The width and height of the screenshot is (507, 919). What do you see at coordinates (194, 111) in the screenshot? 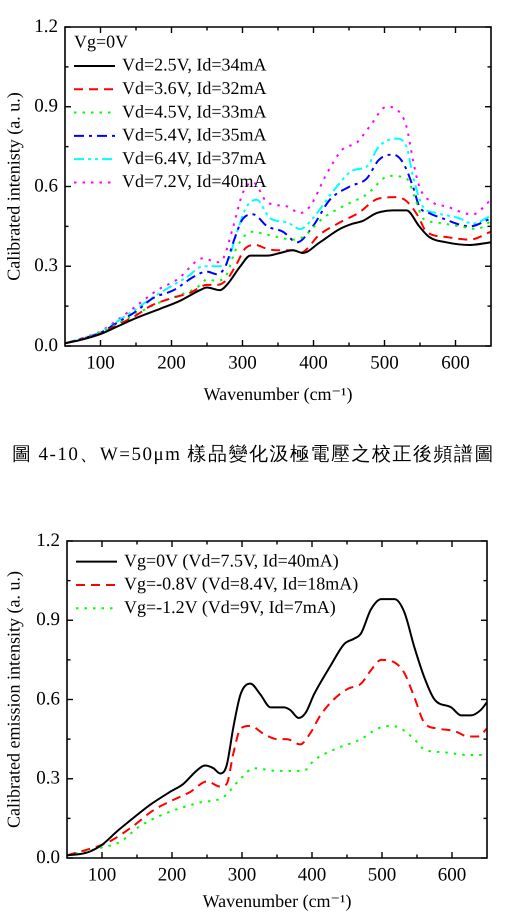
I see `legend-label: Vd=4.5V, Id=33mA` at bounding box center [194, 111].